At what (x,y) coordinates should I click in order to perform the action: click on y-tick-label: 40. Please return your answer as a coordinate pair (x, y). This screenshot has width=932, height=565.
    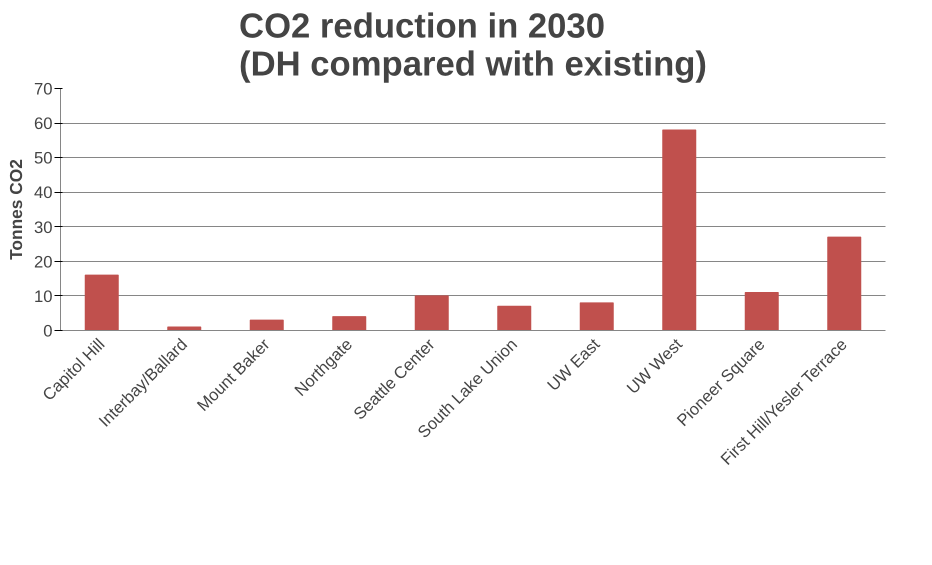
    Looking at the image, I should click on (43, 192).